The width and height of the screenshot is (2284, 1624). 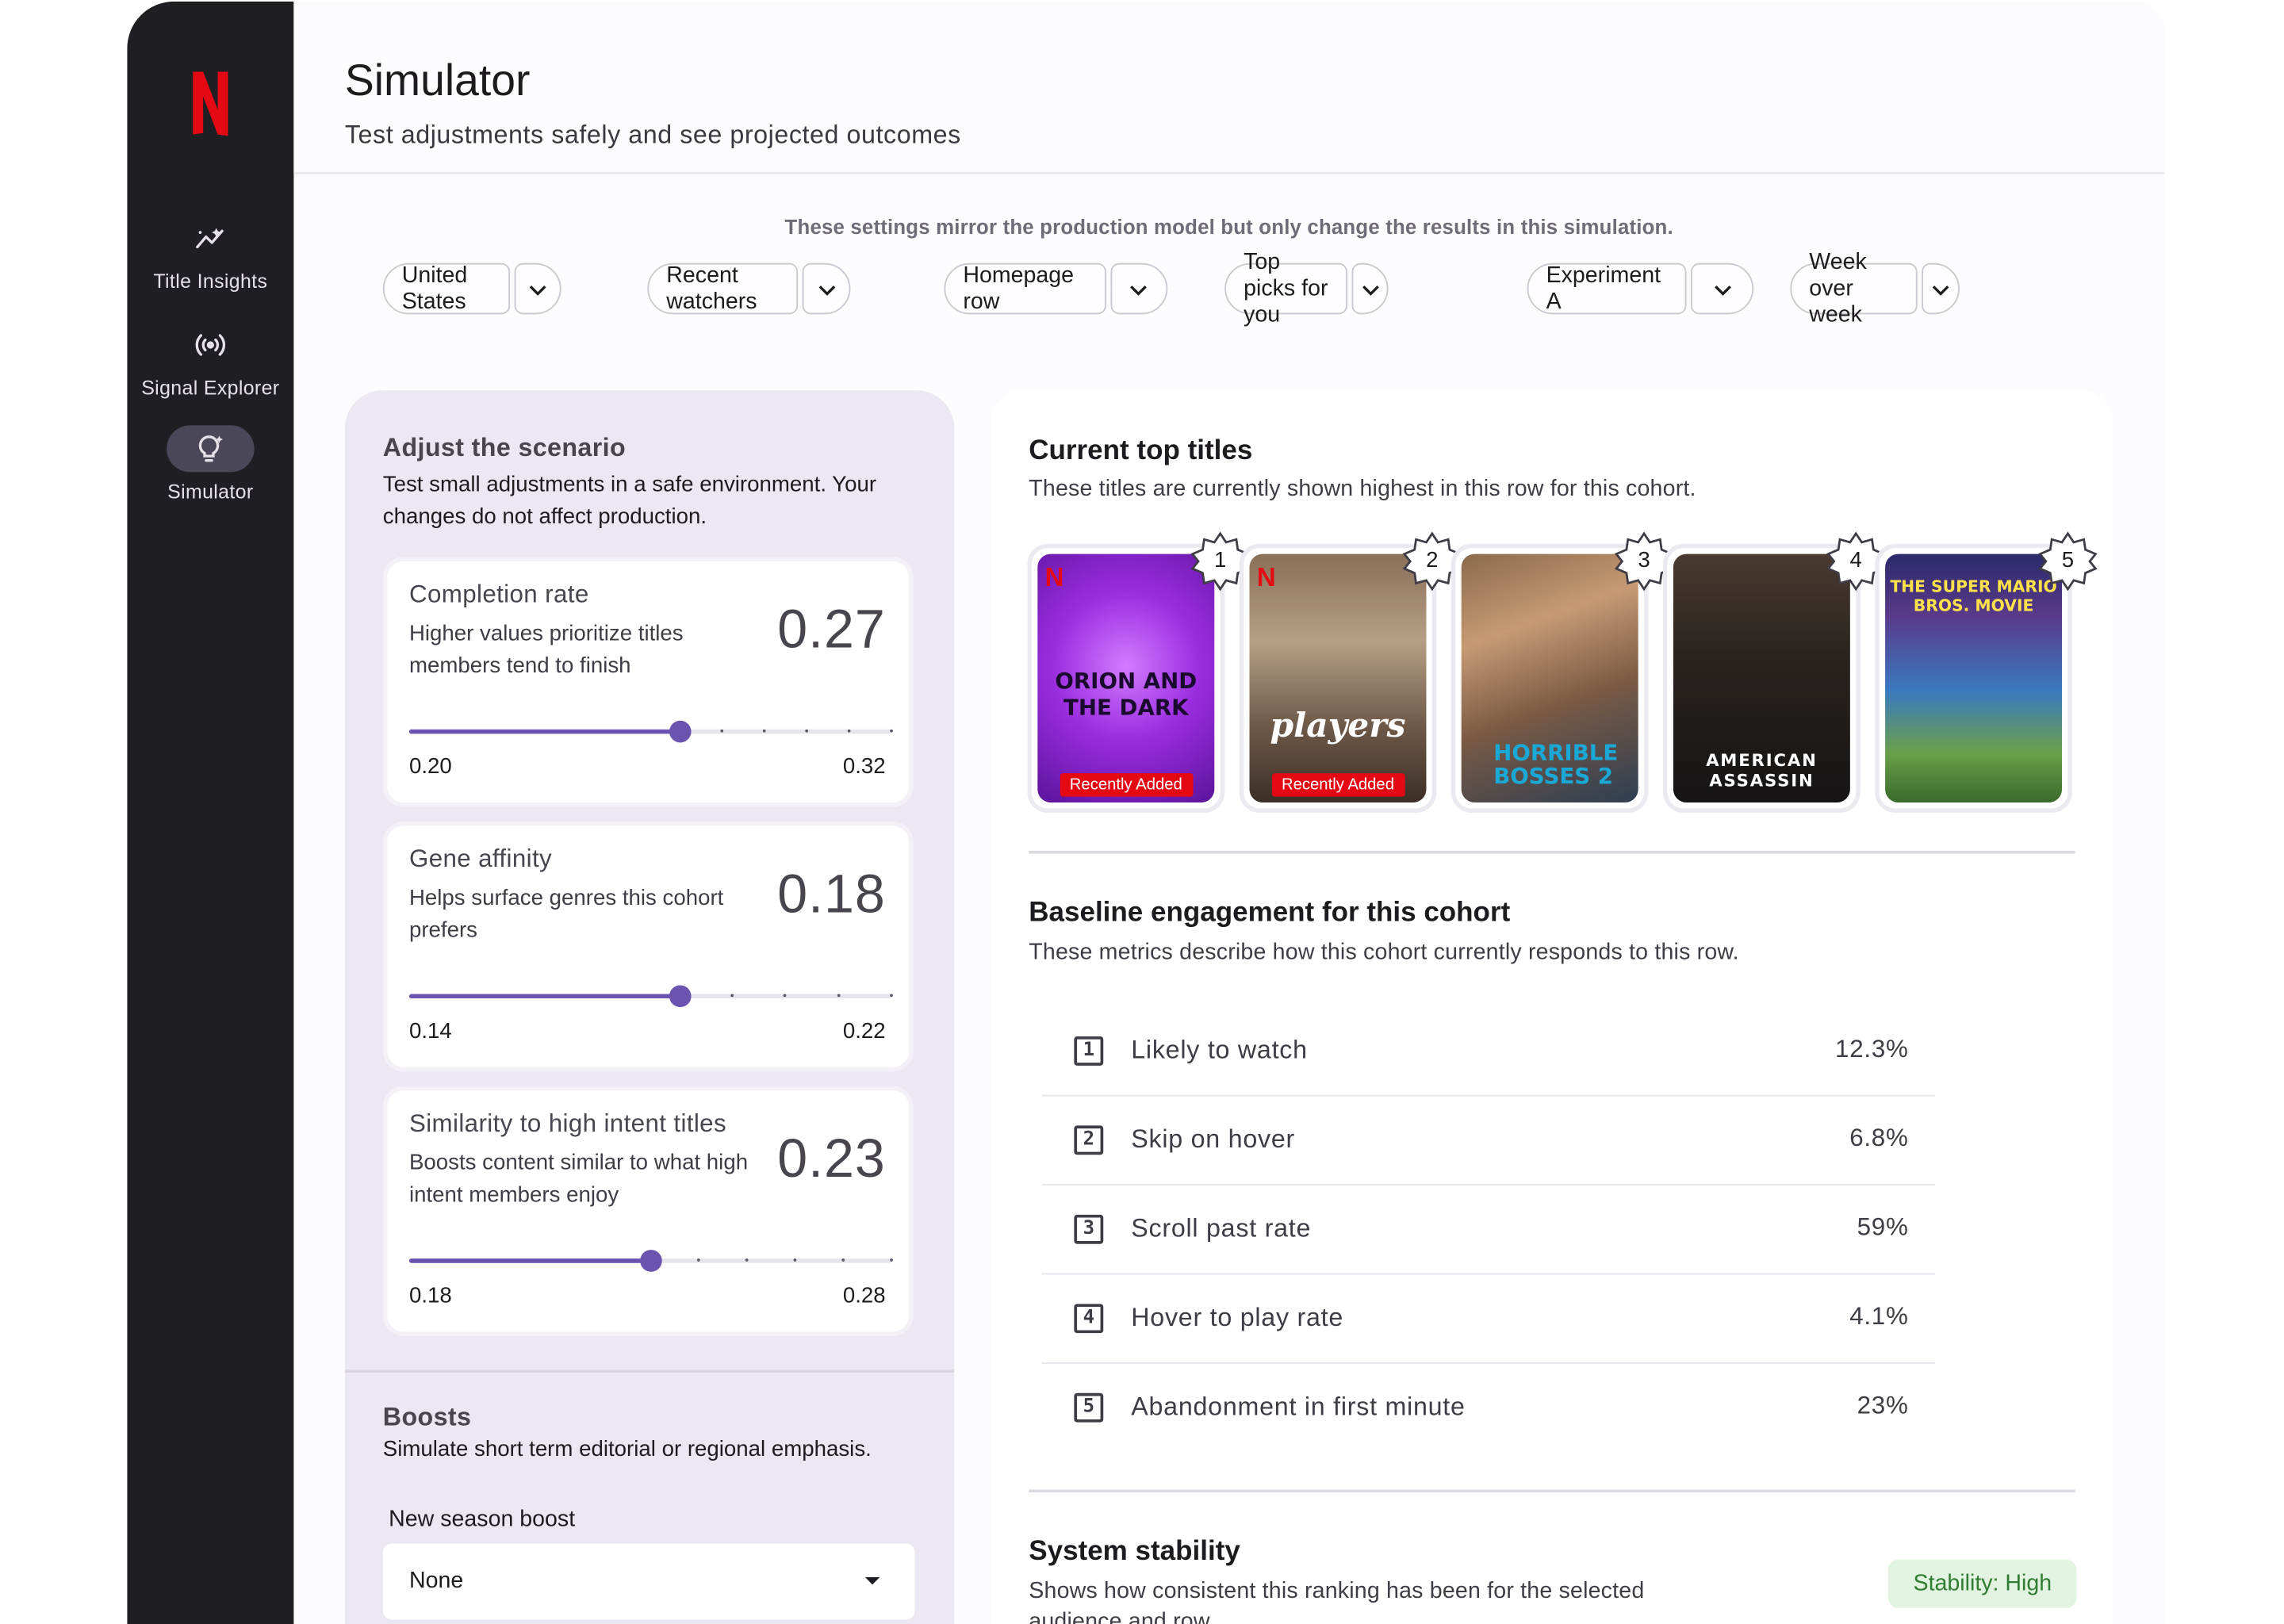 I want to click on slider-min: 0.20, so click(x=430, y=766).